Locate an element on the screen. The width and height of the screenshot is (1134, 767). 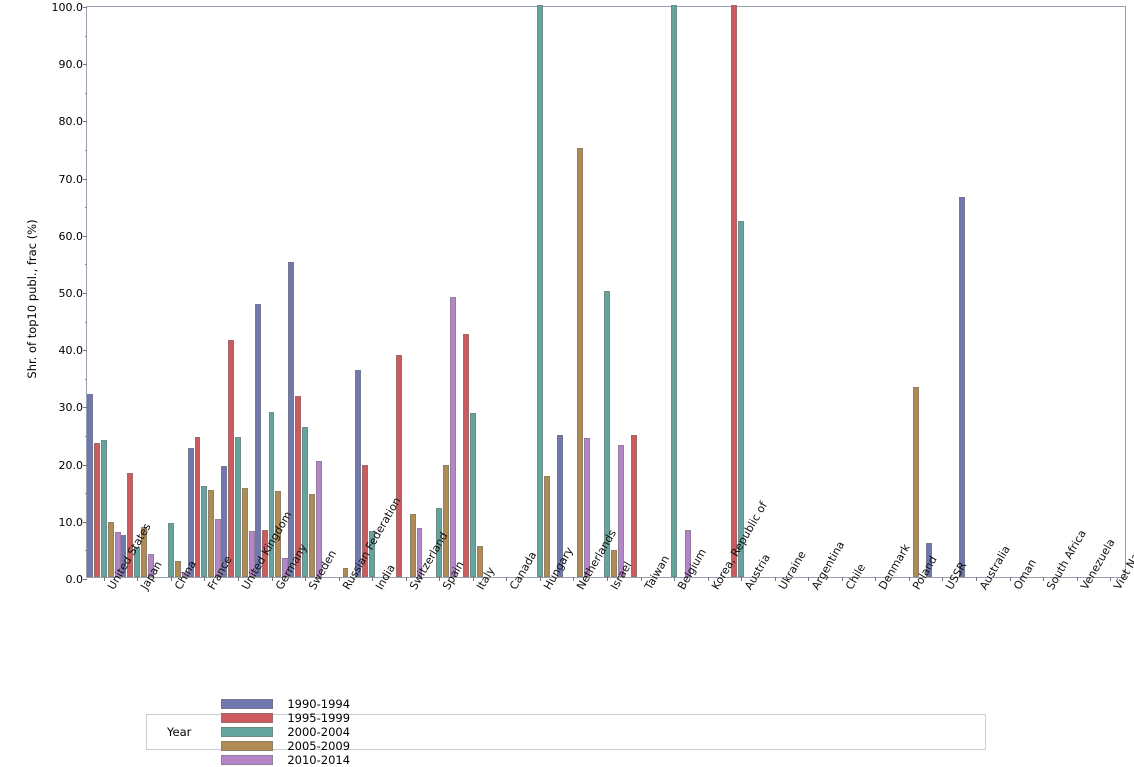
legend-label: 2000-2004 is located at coordinates (319, 732).